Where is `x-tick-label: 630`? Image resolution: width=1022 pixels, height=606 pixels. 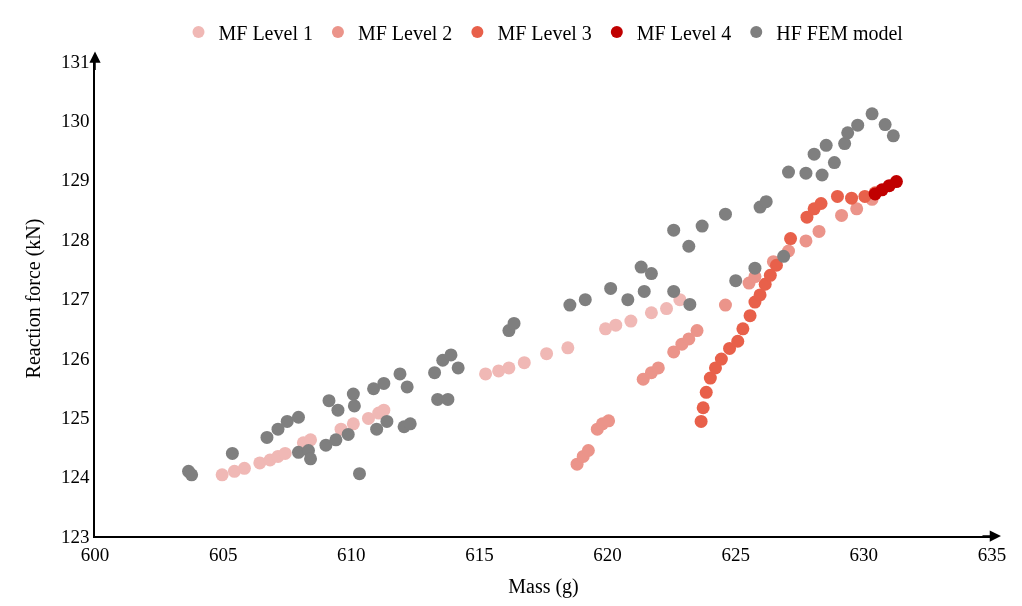 x-tick-label: 630 is located at coordinates (864, 554).